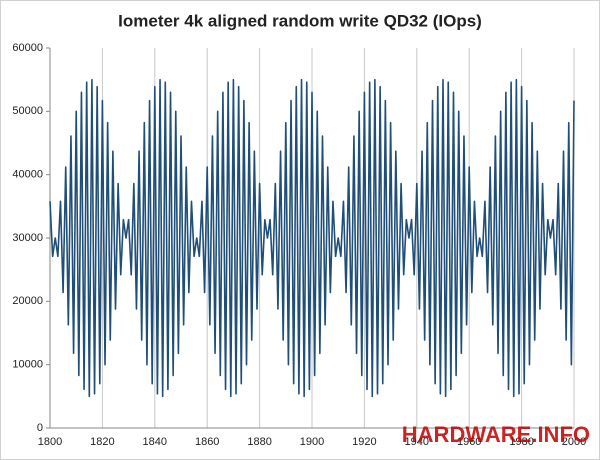 The width and height of the screenshot is (600, 460). I want to click on x-tick-label: 2000, so click(574, 442).